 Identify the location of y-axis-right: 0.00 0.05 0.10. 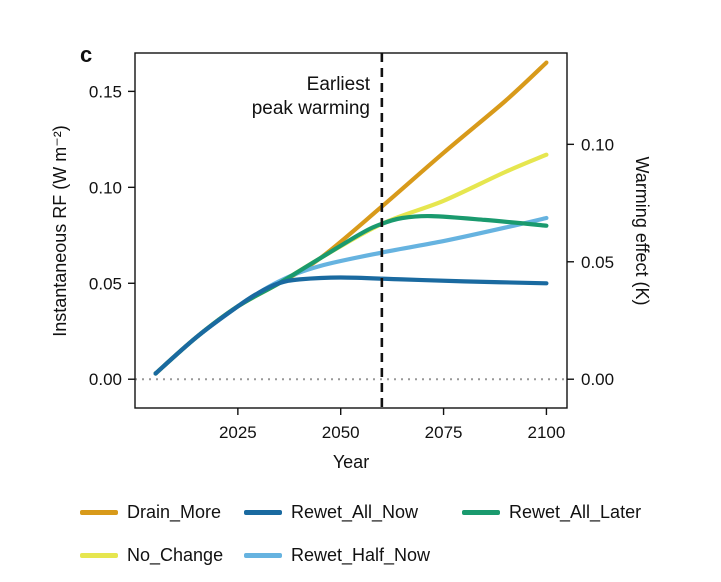
(590, 262).